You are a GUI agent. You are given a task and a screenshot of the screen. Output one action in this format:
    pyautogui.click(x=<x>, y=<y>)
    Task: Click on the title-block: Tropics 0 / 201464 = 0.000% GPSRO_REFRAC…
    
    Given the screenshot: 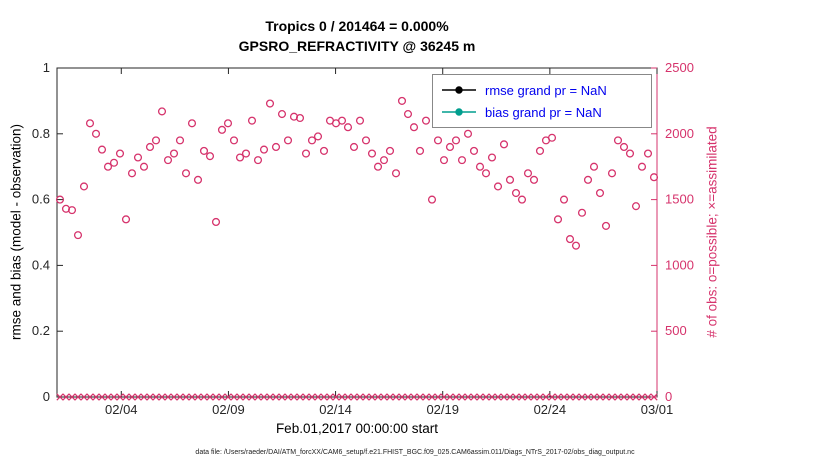 What is the action you would take?
    pyautogui.click(x=357, y=36)
    